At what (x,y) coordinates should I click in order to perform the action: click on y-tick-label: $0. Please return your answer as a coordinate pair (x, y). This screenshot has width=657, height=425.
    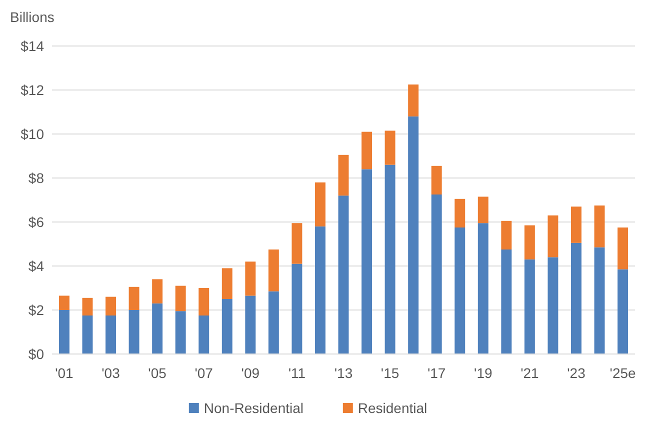
    Looking at the image, I should click on (36, 354).